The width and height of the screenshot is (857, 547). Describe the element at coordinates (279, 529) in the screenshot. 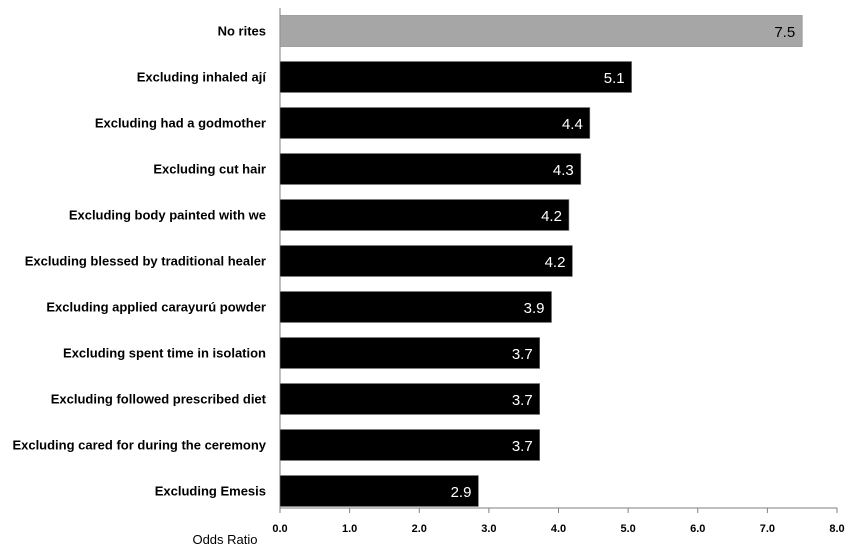

I see `x-tick-label: 0.0` at that location.